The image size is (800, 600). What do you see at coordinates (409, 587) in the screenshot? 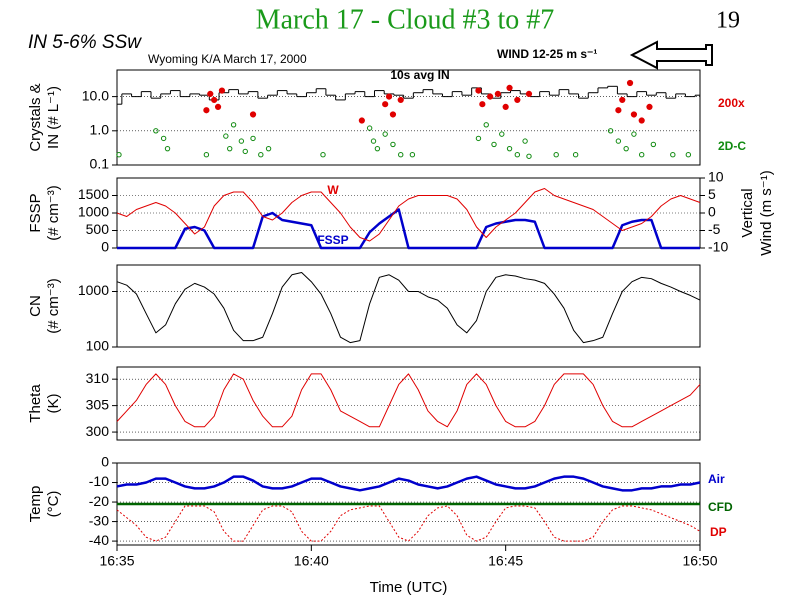
I see `x-axis-label: Time (UTC)` at bounding box center [409, 587].